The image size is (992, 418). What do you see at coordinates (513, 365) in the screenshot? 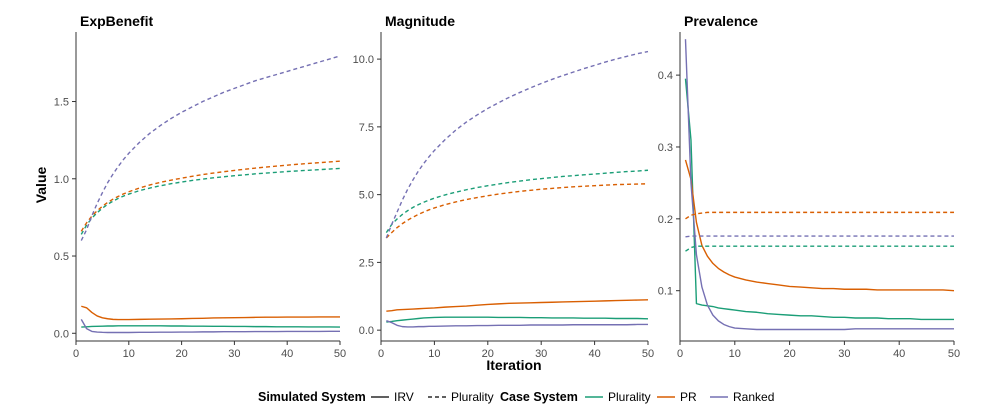
I see `x-axis-title: Iteration` at bounding box center [513, 365].